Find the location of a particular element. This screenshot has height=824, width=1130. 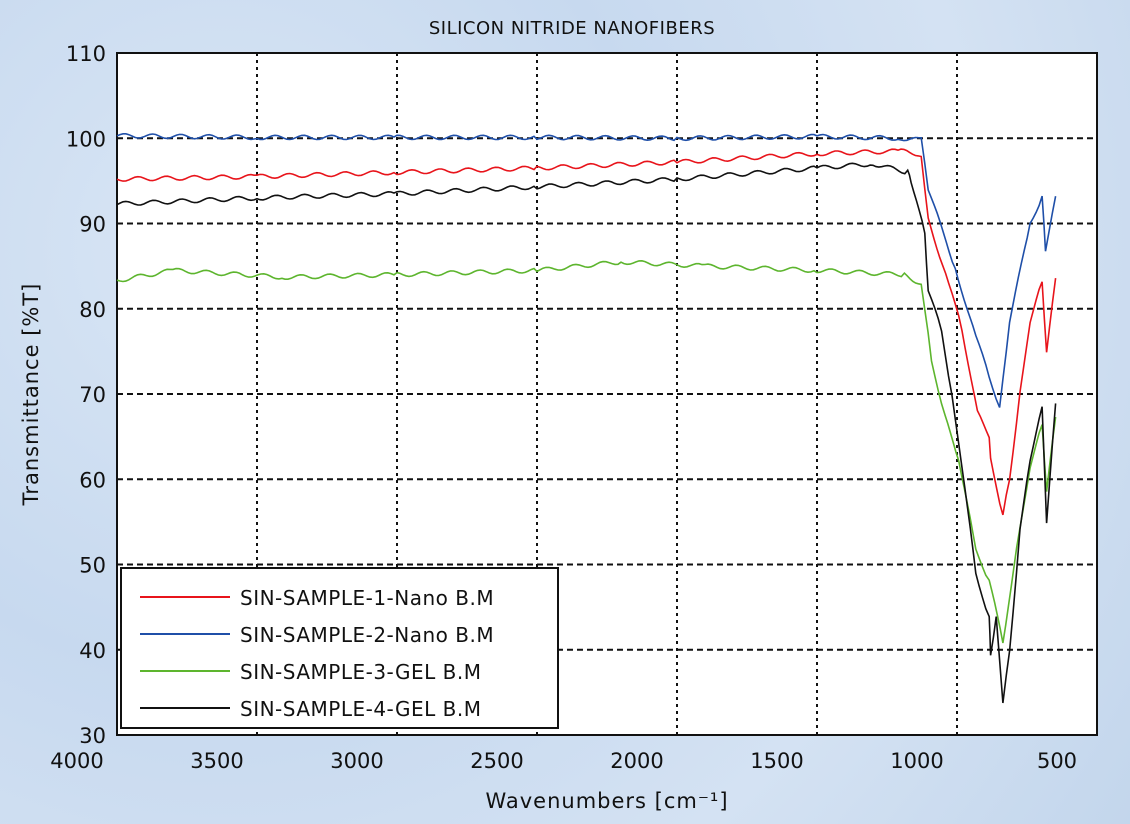

y-tick-label: 70 is located at coordinates (92, 395).